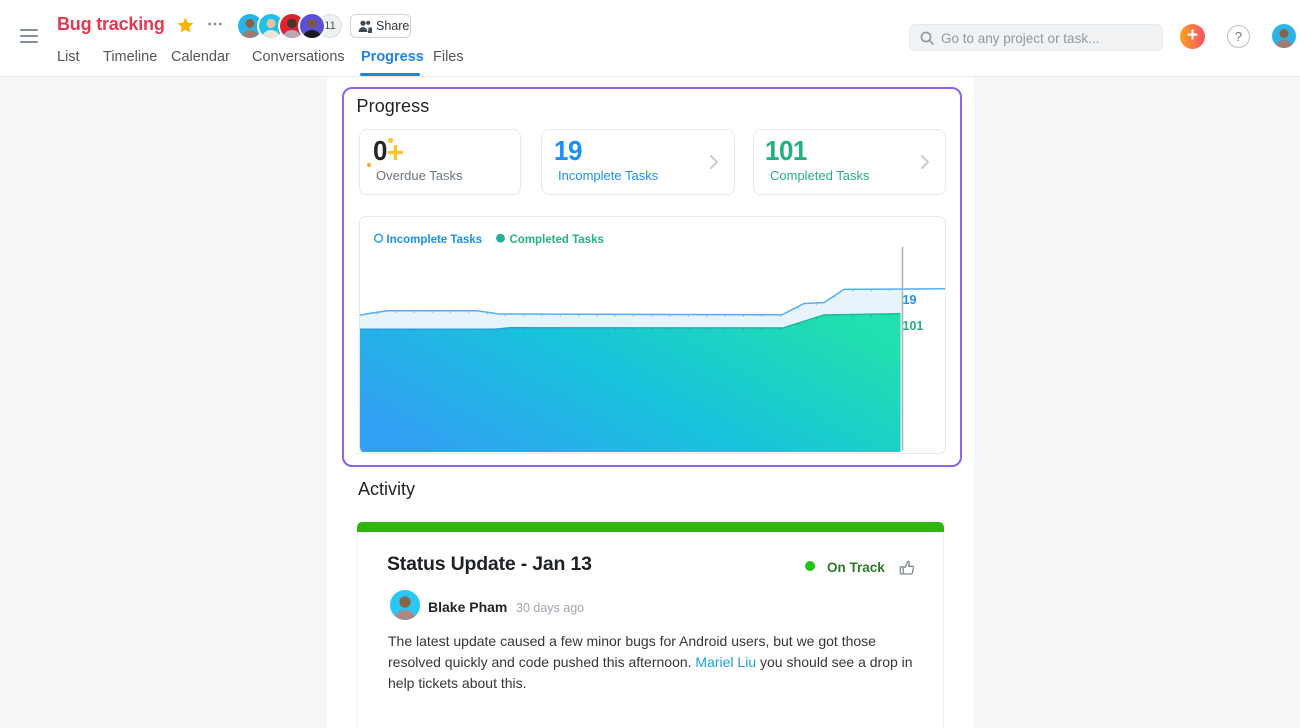 This screenshot has height=728, width=1300. I want to click on svg-text: Incomplete Tasks, so click(435, 240).